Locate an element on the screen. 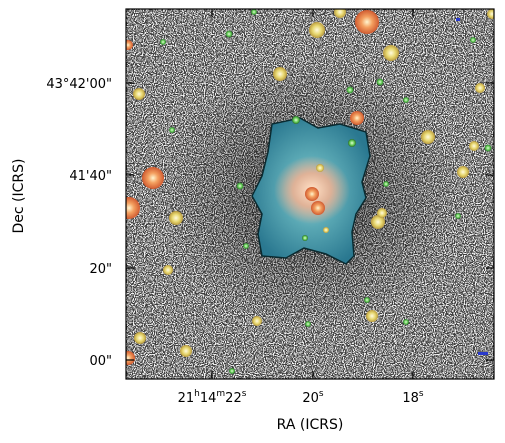  y-axis-title: Dec (ICRS) is located at coordinates (19, 196).